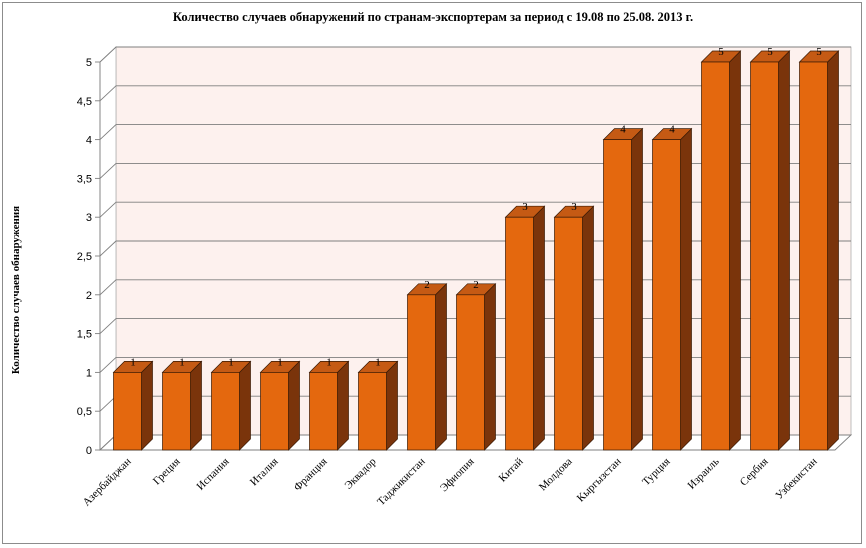 The width and height of the screenshot is (866, 548). What do you see at coordinates (457, 475) in the screenshot?
I see `x-tick-label: Эфиопия` at bounding box center [457, 475].